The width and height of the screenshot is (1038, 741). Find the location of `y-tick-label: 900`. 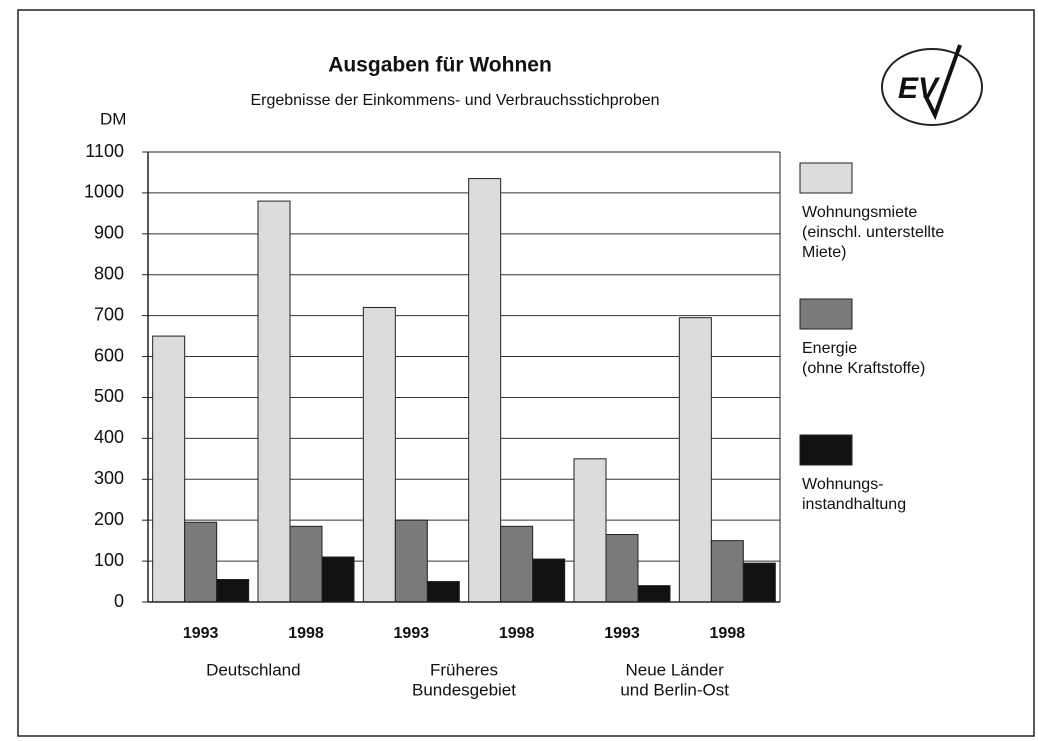

y-tick-label: 900 is located at coordinates (109, 233).